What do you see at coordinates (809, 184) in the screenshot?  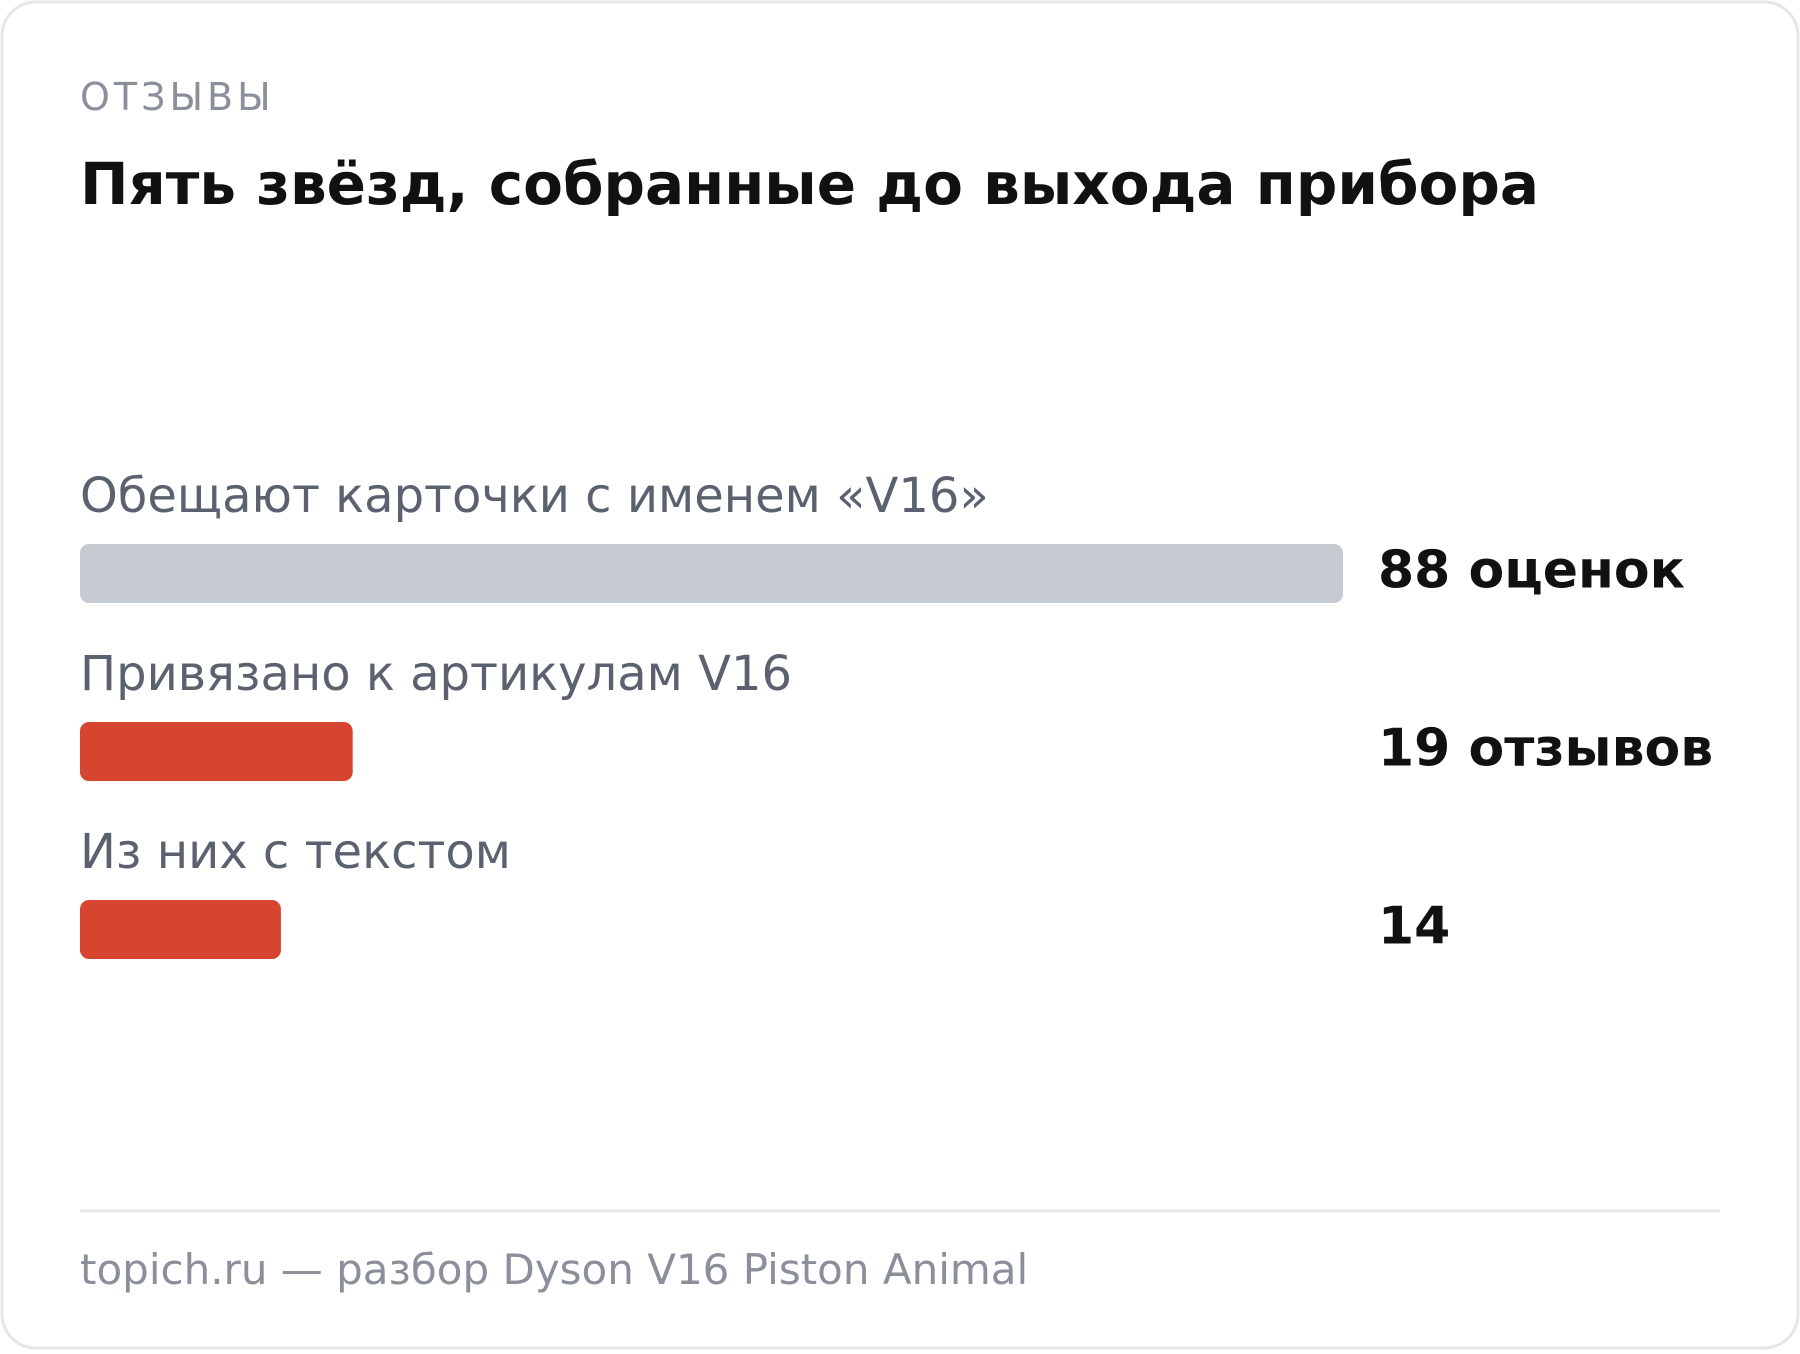 I see `chart-title: Пять звёзд, собранные до выхода прибора` at bounding box center [809, 184].